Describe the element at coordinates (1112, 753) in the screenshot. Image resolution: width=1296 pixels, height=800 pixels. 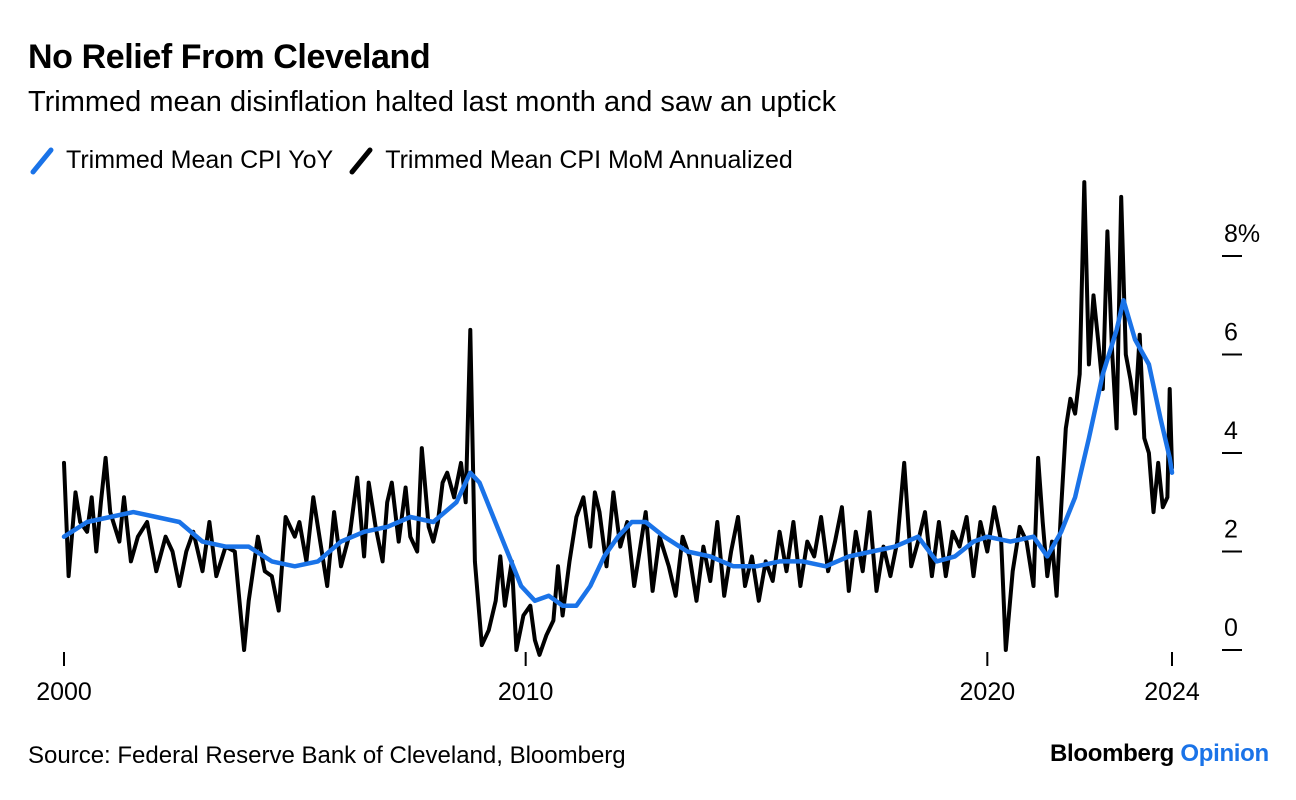
I see `brand-name: Bloomberg` at that location.